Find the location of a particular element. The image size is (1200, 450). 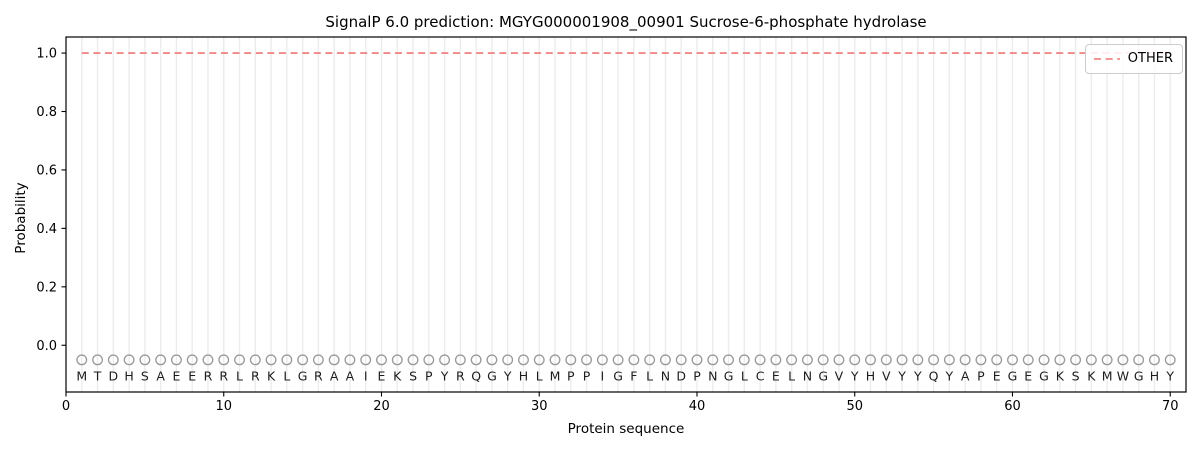

x-tick-label: 40 is located at coordinates (697, 406).